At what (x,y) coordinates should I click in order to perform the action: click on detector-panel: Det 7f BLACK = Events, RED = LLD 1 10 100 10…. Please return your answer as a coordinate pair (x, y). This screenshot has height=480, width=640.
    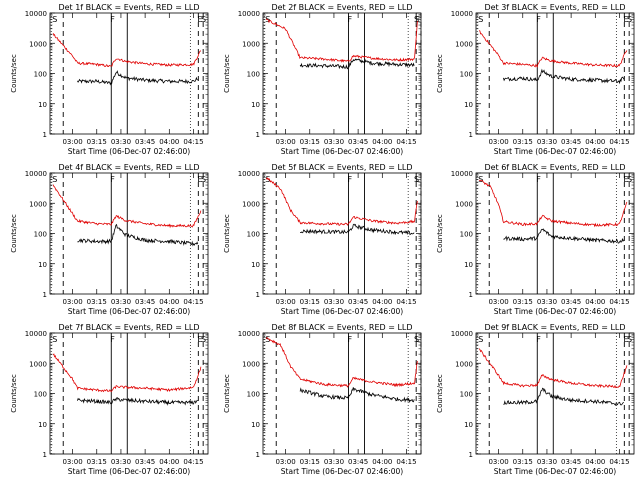
    Looking at the image, I should click on (109, 399).